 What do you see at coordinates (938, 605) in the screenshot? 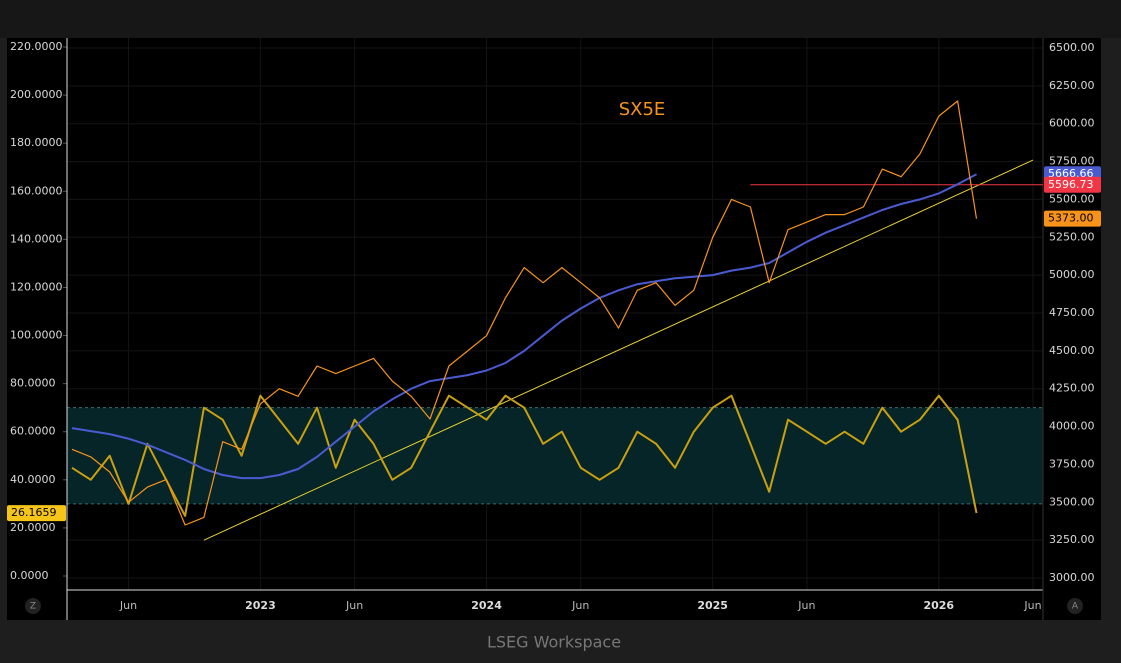
I see `x-tick-label: 2026` at bounding box center [938, 605].